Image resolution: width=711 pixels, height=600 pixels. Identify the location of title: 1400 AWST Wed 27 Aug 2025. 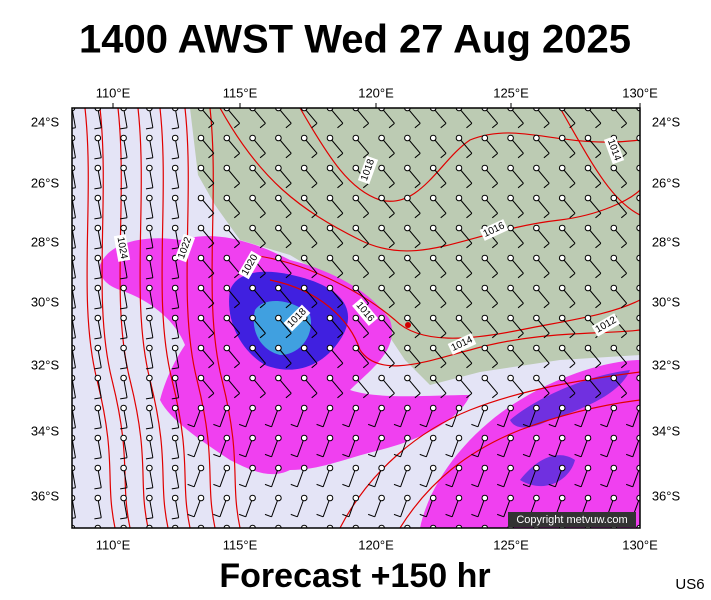
(355, 40).